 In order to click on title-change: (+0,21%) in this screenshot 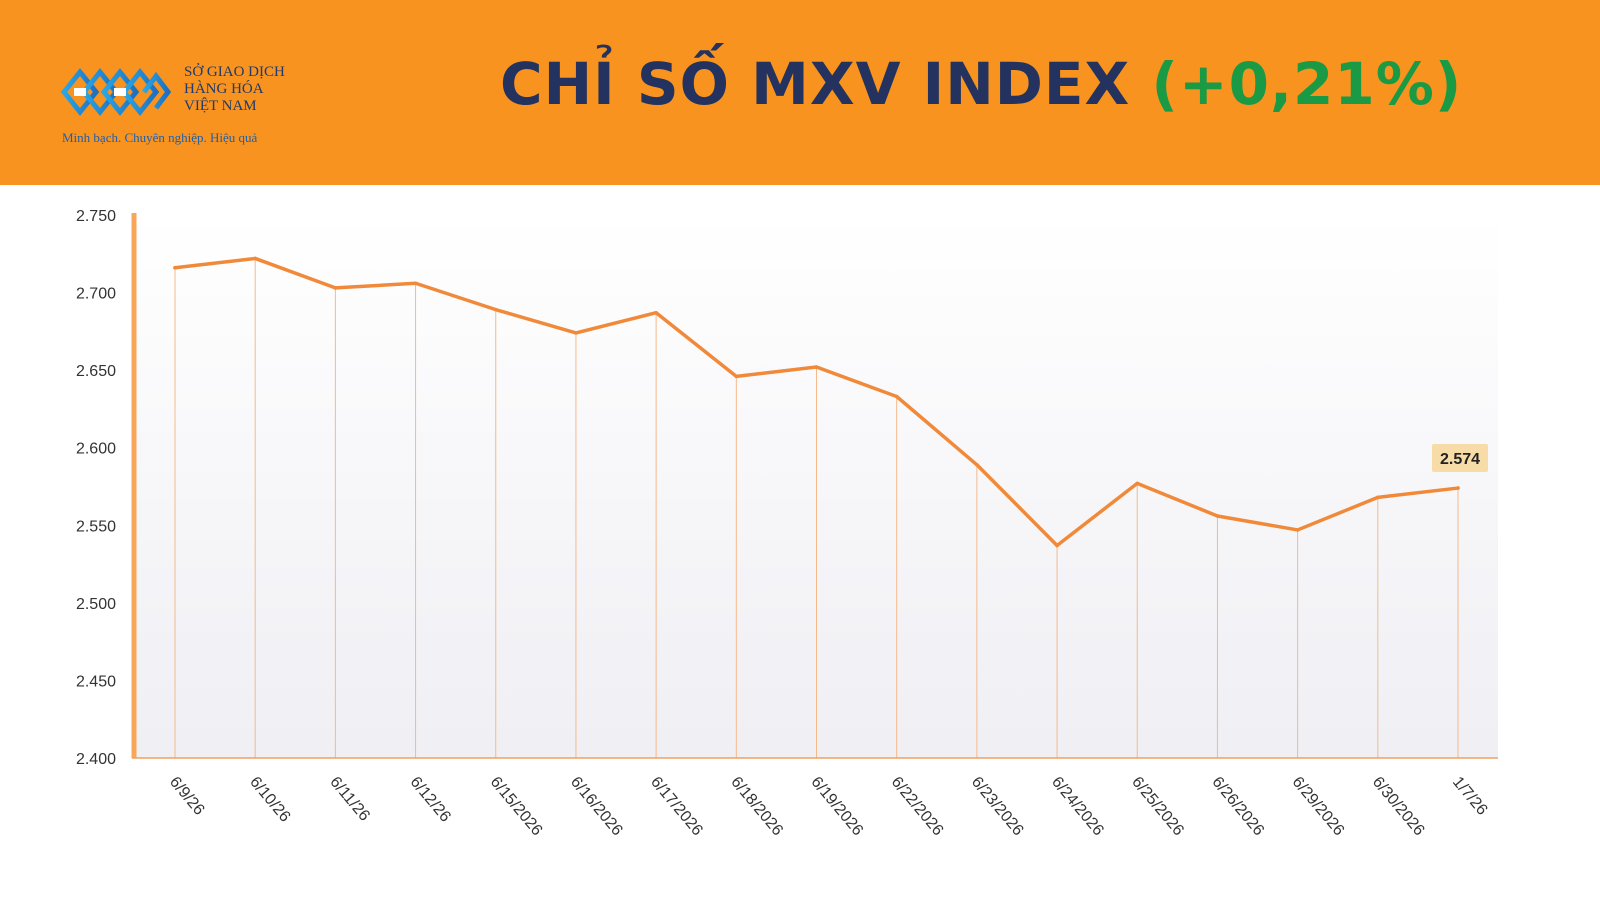, I will do `click(1307, 84)`.